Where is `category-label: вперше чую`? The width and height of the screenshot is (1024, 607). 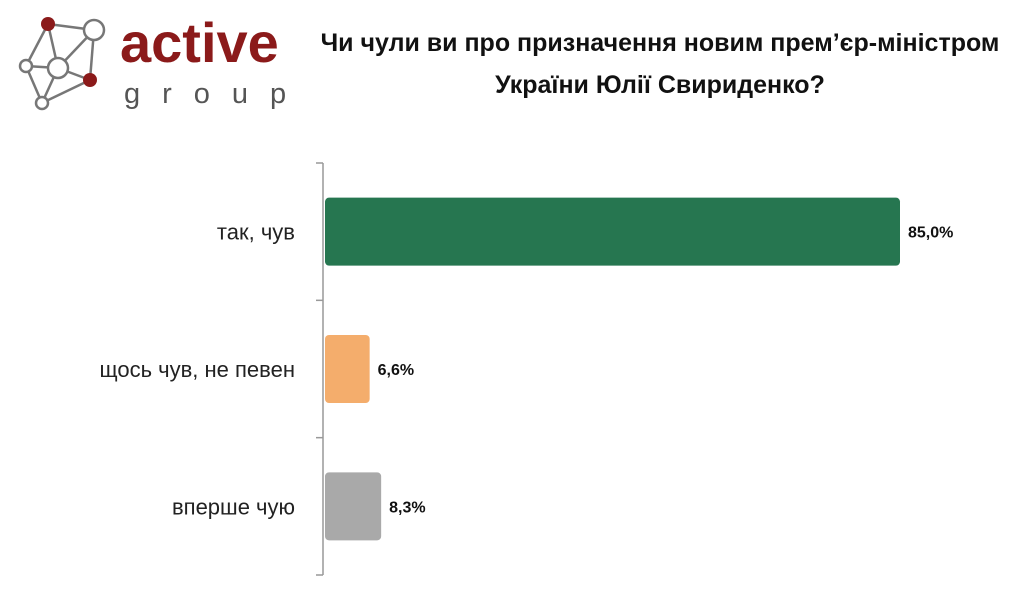 category-label: вперше чую is located at coordinates (233, 506).